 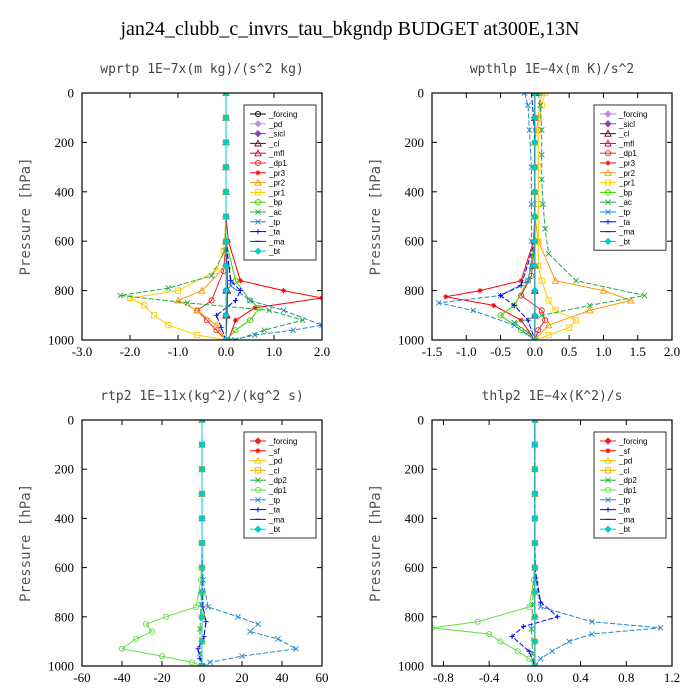 I want to click on x-tick-label: -2.0, so click(x=130, y=351).